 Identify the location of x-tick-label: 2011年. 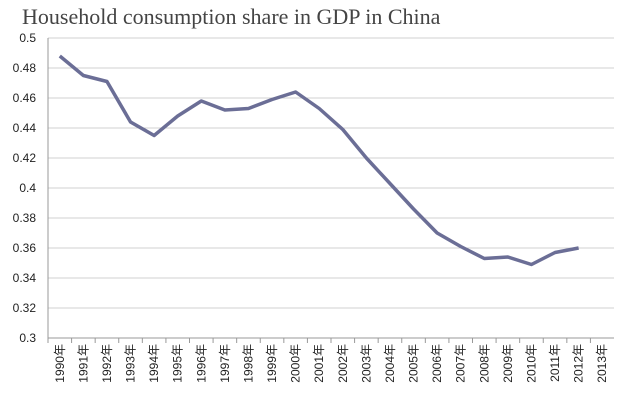
(555, 363).